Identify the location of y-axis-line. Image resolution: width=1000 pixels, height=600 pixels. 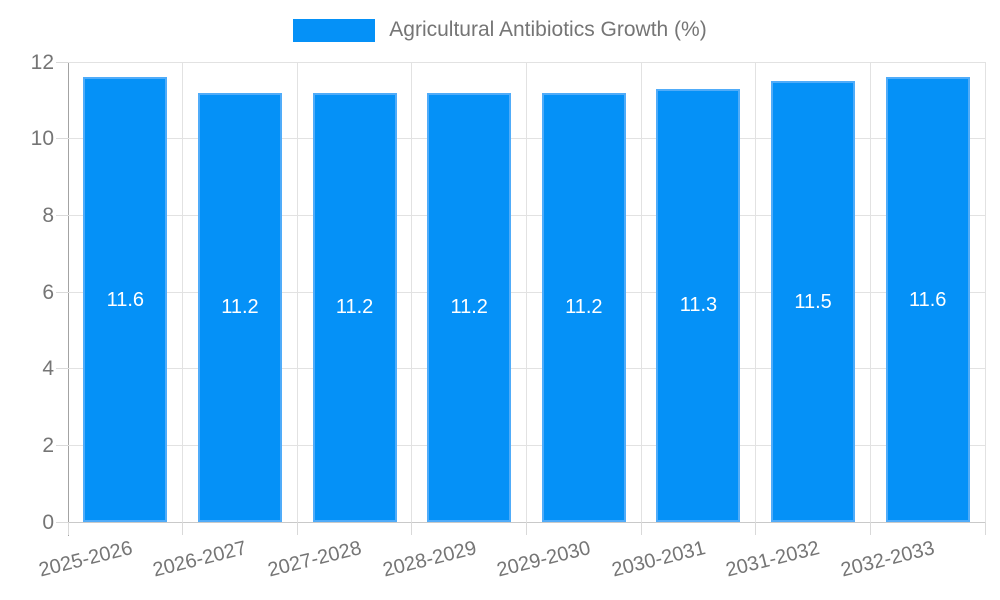
(68, 299).